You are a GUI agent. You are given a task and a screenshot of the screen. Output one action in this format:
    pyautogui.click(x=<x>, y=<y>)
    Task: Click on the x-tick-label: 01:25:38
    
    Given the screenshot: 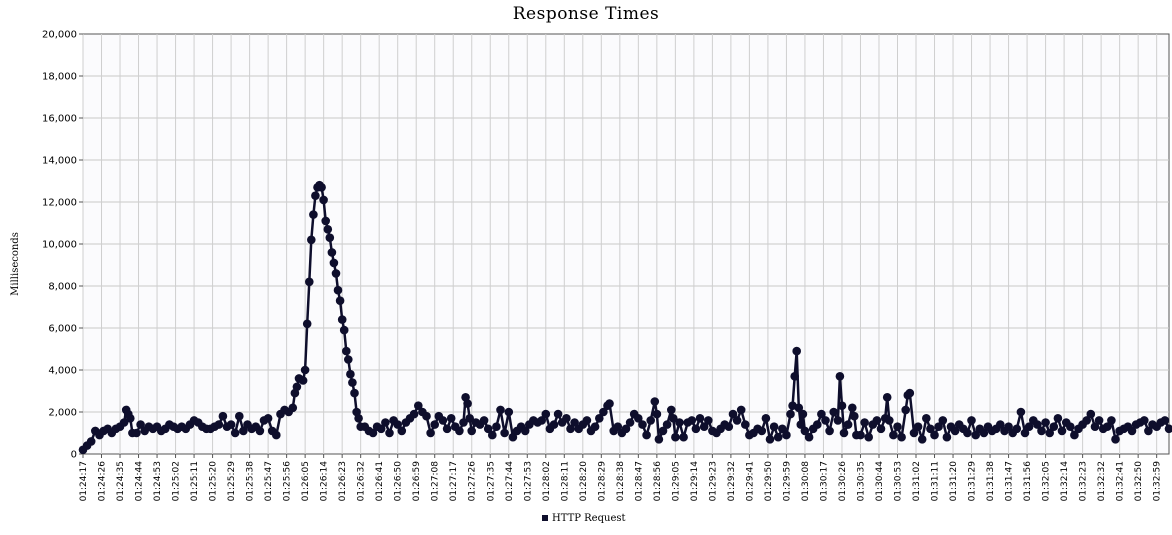 What is the action you would take?
    pyautogui.click(x=251, y=481)
    